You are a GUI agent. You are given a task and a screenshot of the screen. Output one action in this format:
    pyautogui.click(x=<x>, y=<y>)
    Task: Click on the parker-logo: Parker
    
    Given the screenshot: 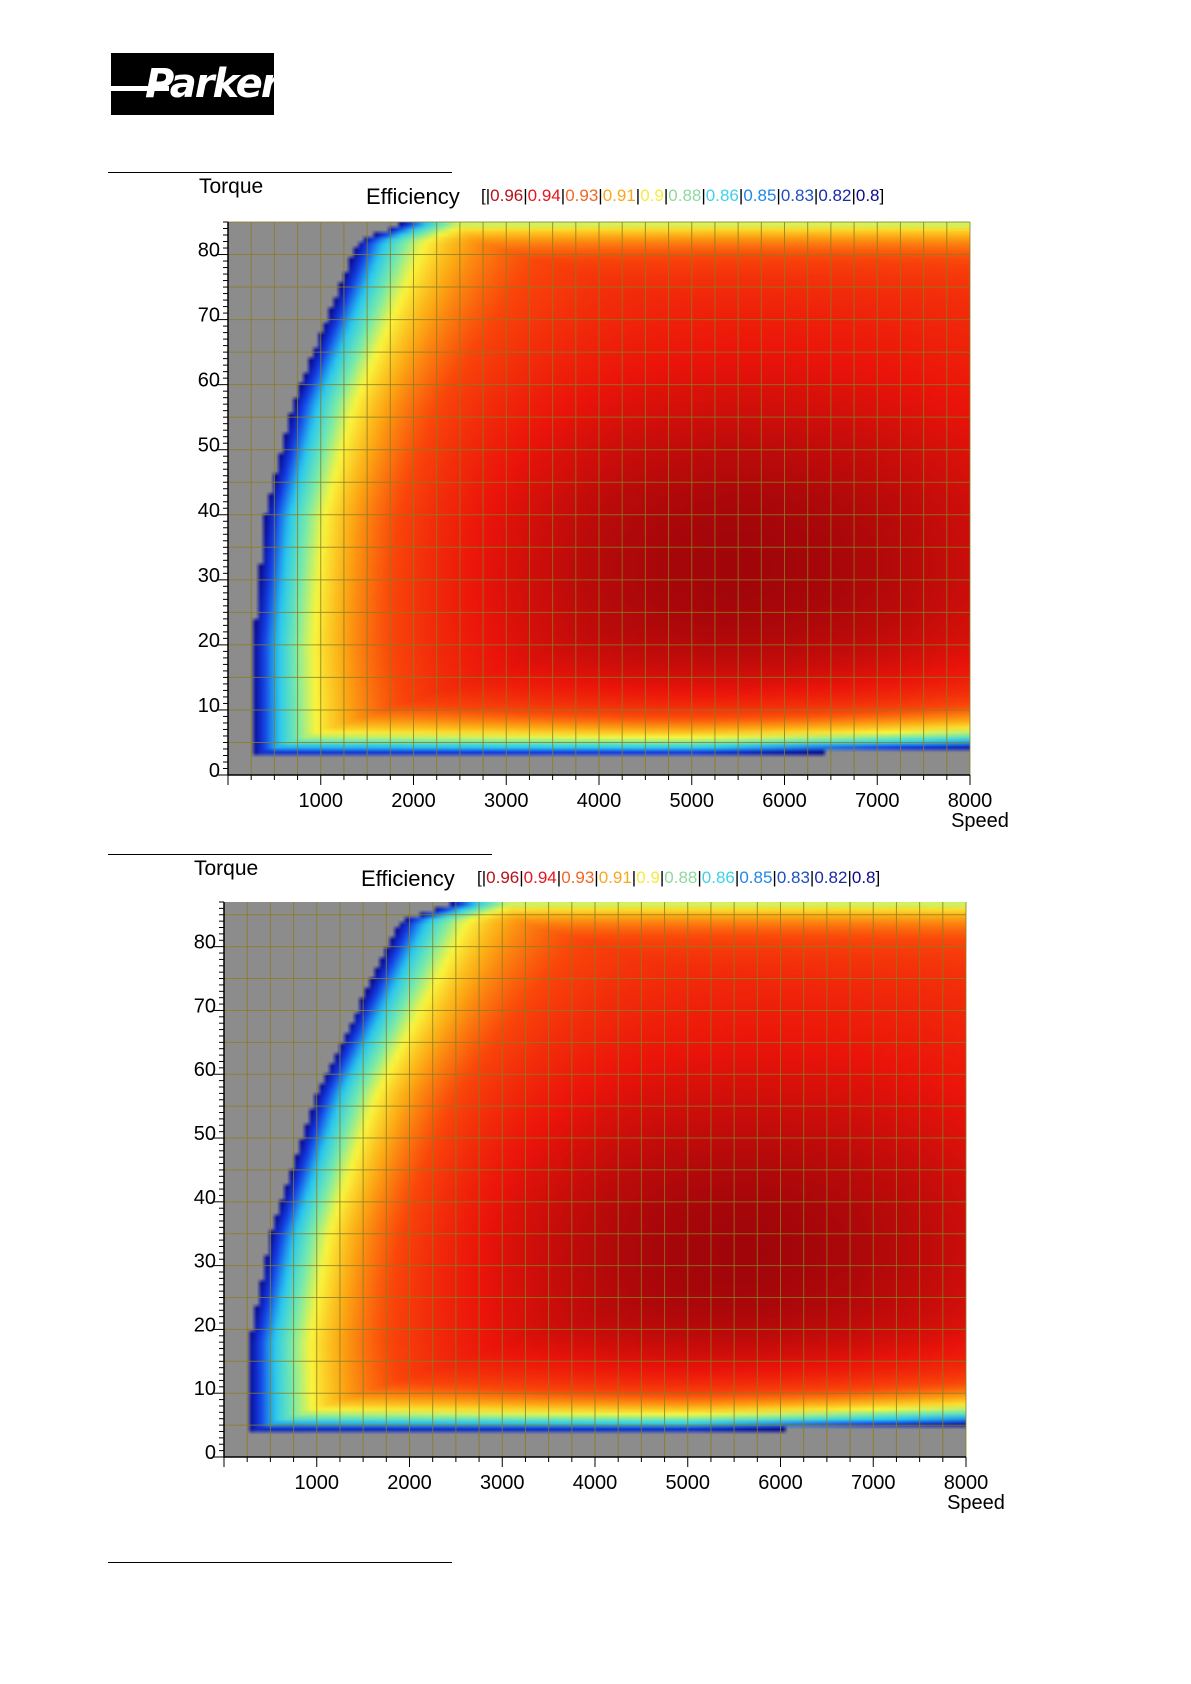 What is the action you would take?
    pyautogui.click(x=192, y=84)
    